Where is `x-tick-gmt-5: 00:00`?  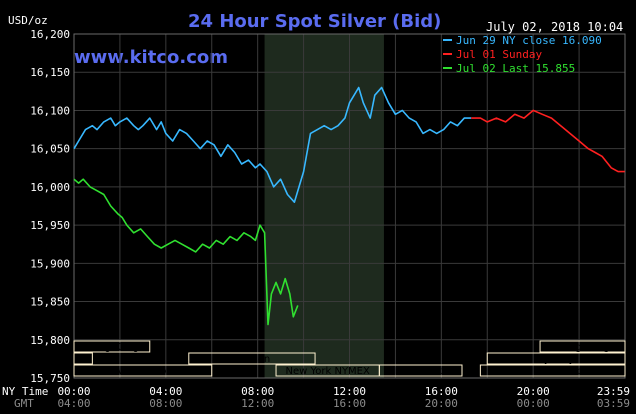 x-tick-gmt-5: 00:00 is located at coordinates (533, 403).